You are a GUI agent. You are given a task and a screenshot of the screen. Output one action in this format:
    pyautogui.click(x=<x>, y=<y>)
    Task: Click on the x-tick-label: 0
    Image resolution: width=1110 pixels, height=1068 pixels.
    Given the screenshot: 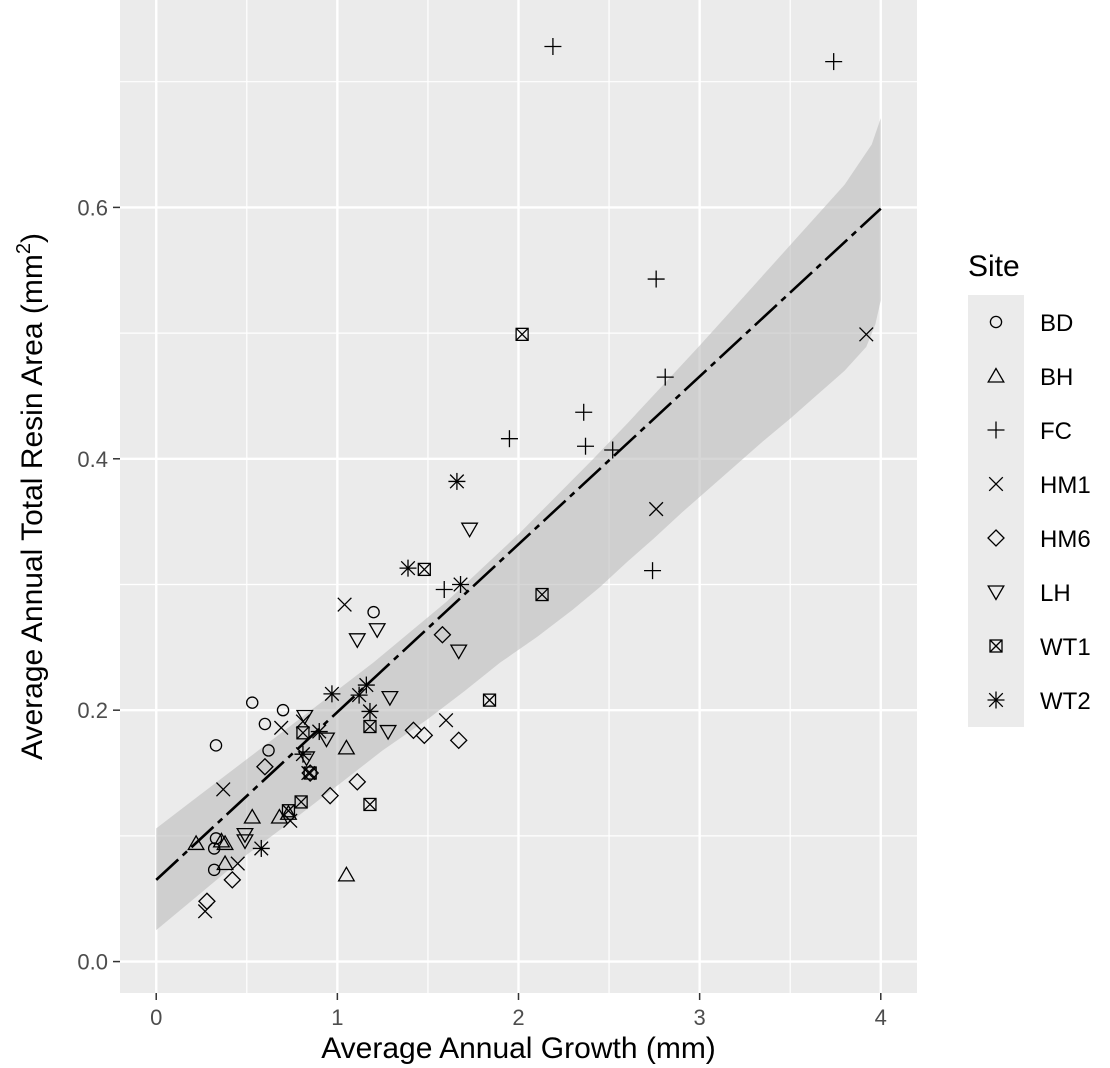 What is the action you would take?
    pyautogui.click(x=156, y=1017)
    